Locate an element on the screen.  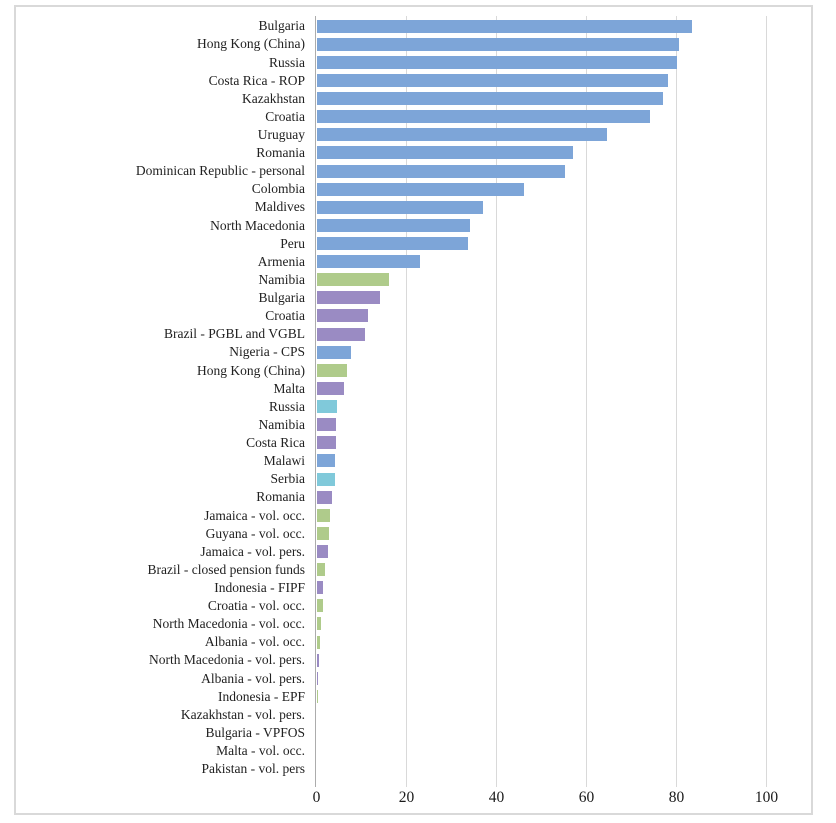
bar-row: Colombia is located at coordinates (418, 189).